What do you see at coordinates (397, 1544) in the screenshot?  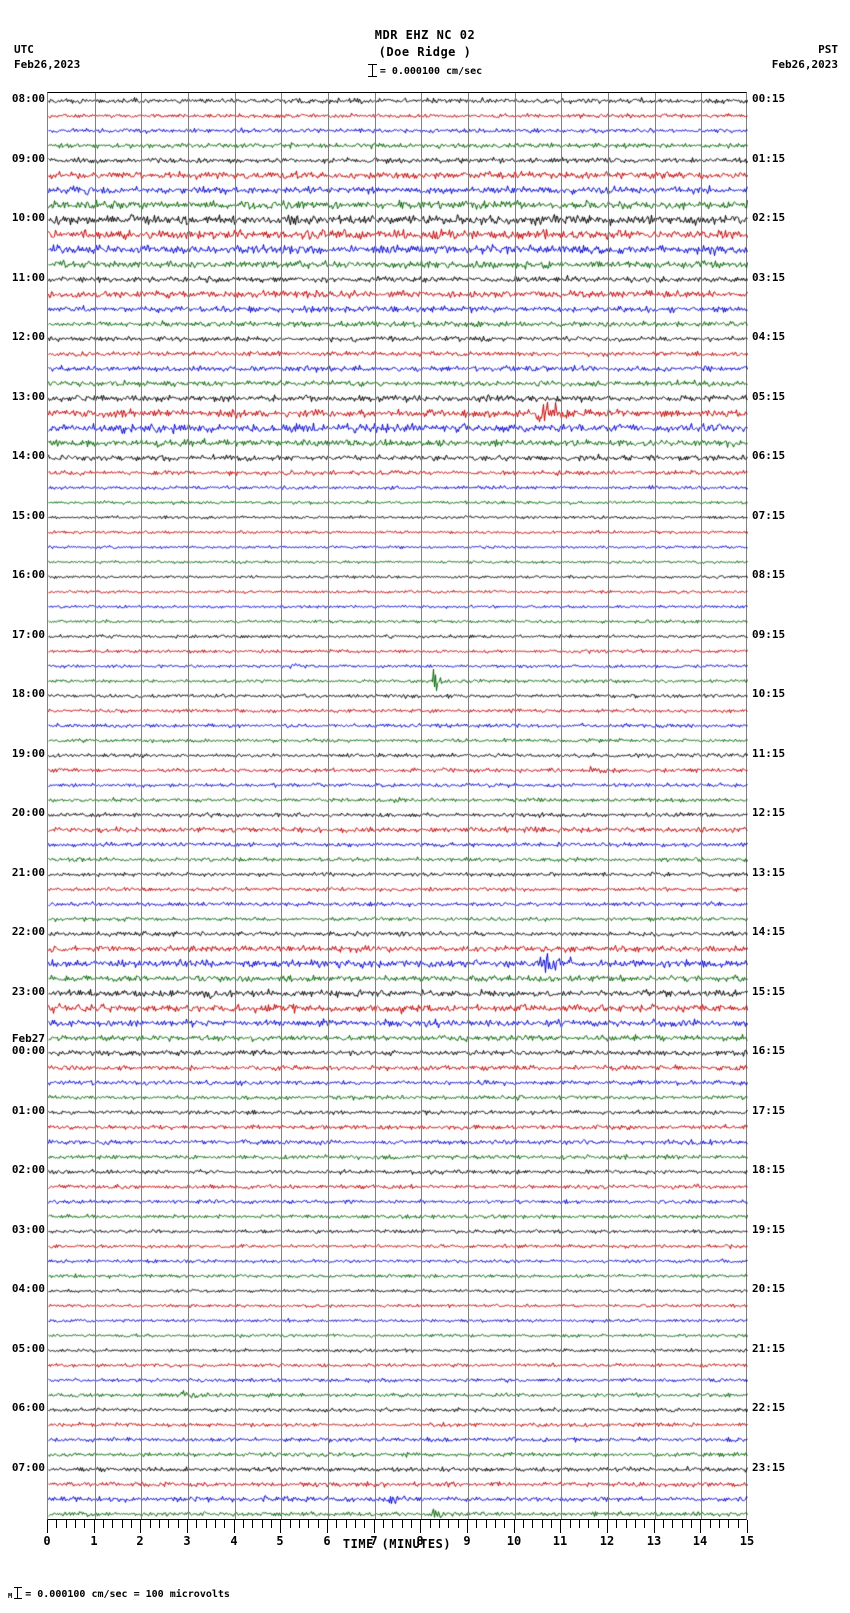 I see `x-axis-title: TIME (MINUTES)` at bounding box center [397, 1544].